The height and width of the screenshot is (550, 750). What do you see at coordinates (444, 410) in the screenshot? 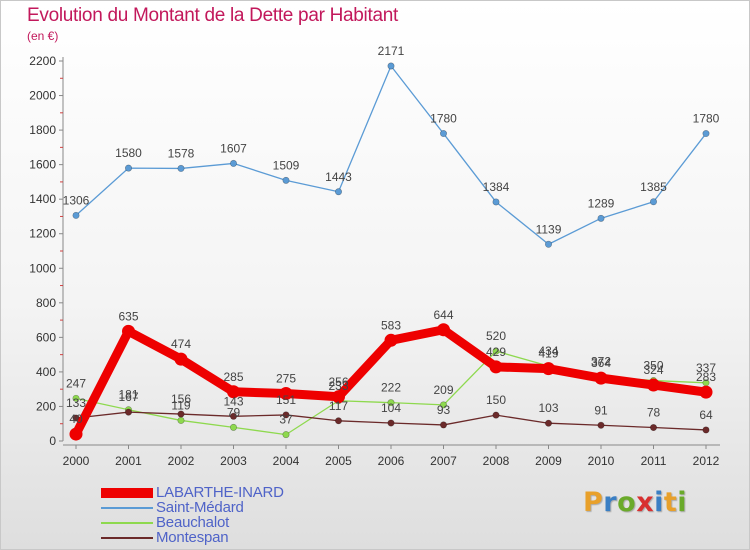
I see `data-label-montespan: 93` at bounding box center [444, 410].